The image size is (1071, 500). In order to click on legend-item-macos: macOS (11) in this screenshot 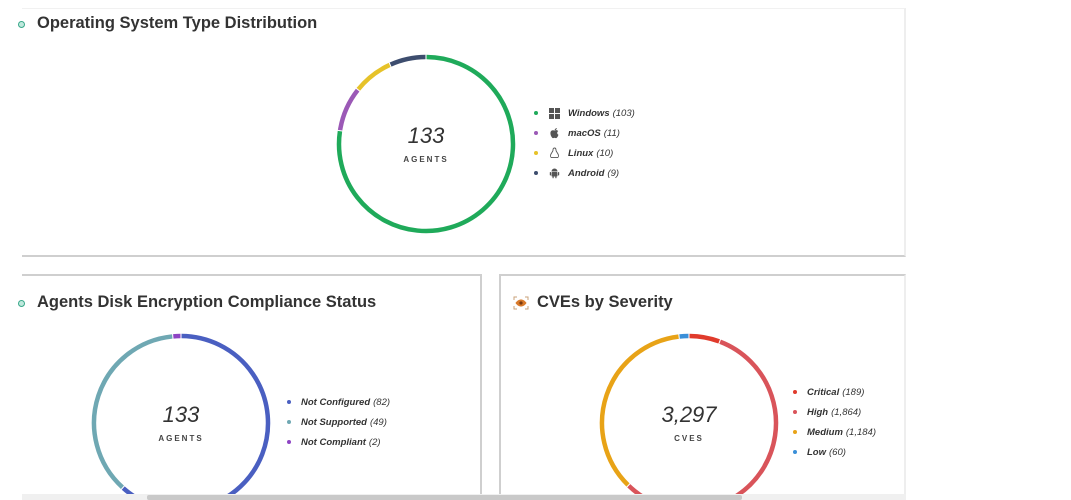, I will do `click(584, 133)`.